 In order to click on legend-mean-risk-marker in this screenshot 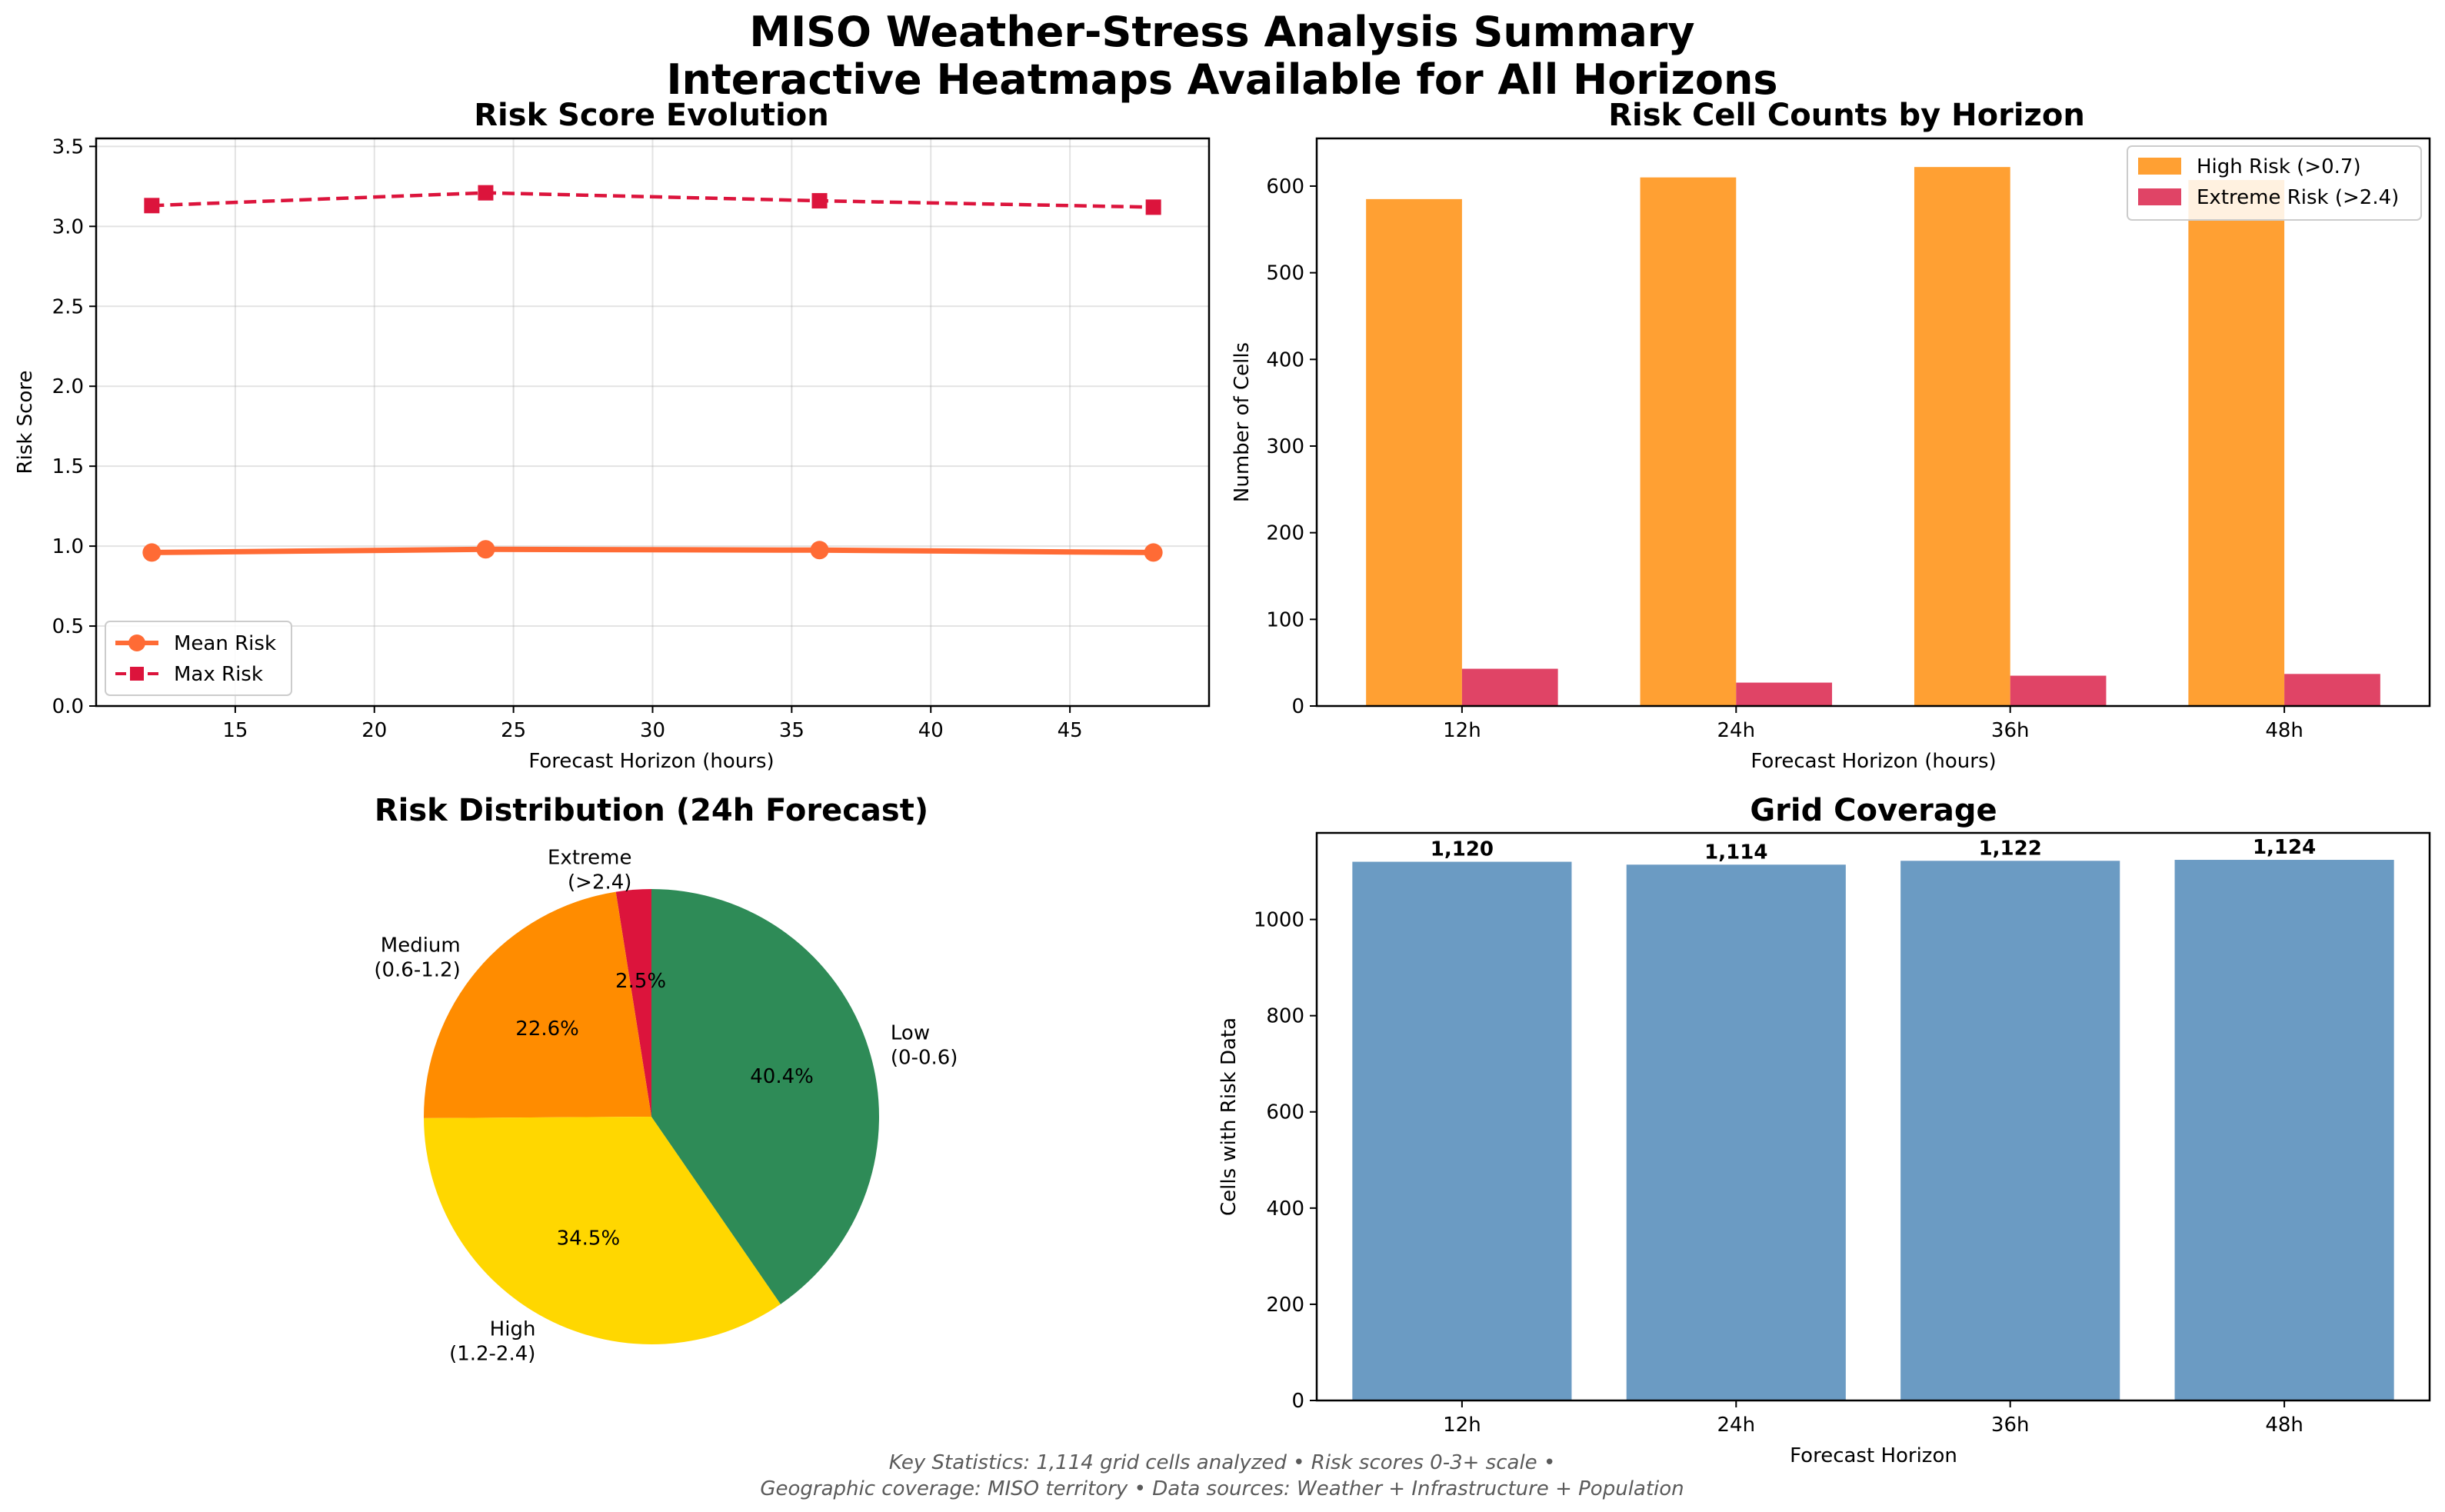, I will do `click(136, 642)`.